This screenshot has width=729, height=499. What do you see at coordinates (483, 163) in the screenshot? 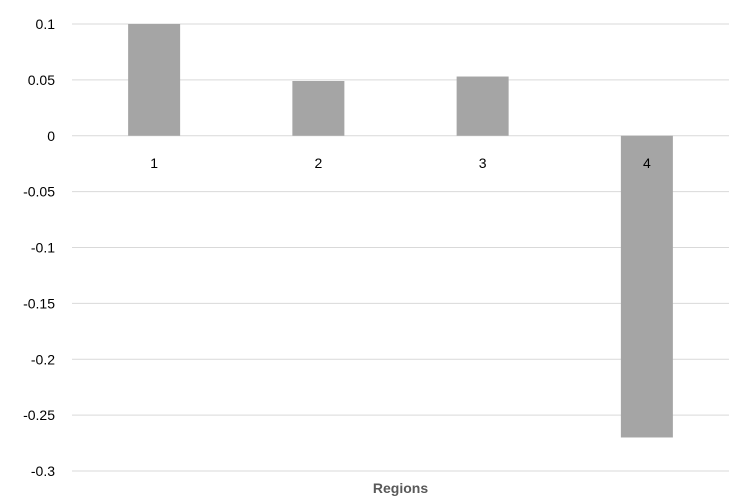
I see `x-tick-label: 3` at bounding box center [483, 163].